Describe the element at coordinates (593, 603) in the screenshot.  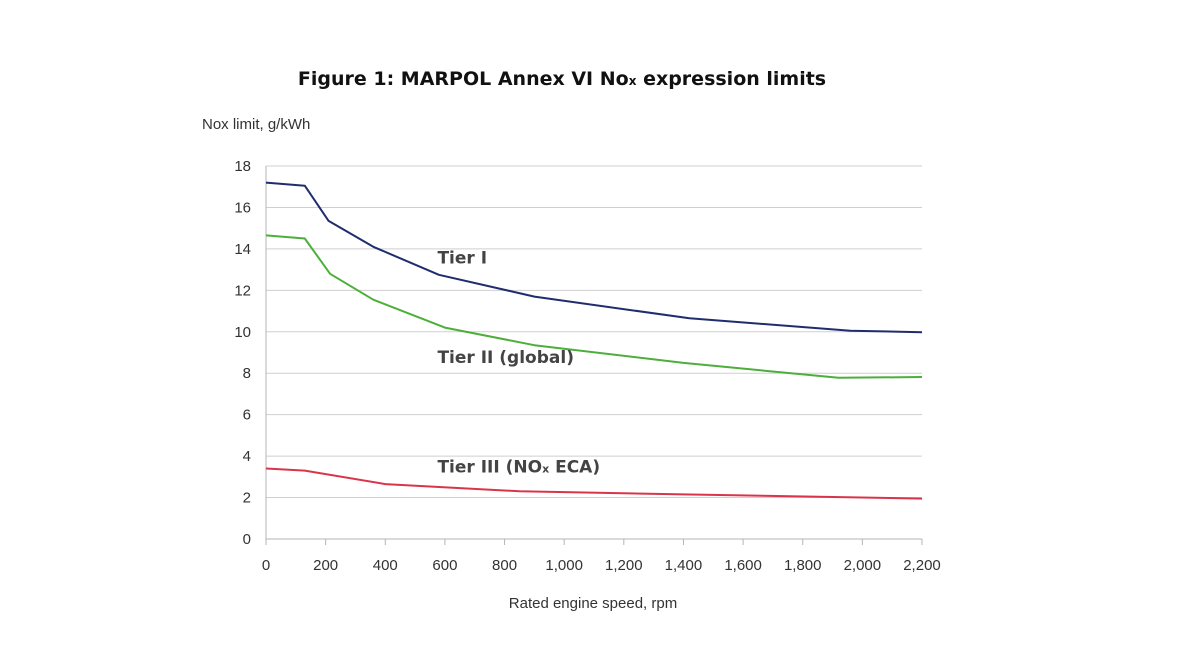
I see `x-axis-label: Rated engine speed, rpm` at that location.